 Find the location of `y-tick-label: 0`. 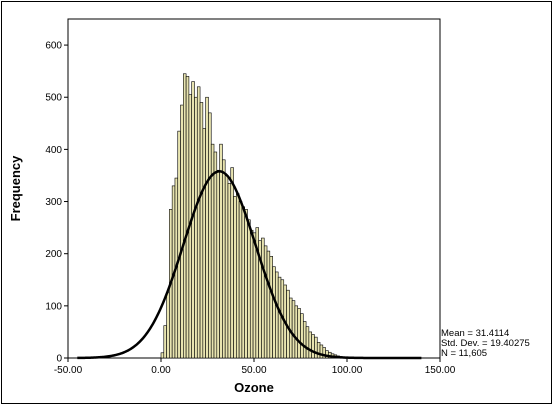

y-tick-label: 0 is located at coordinates (59, 359).